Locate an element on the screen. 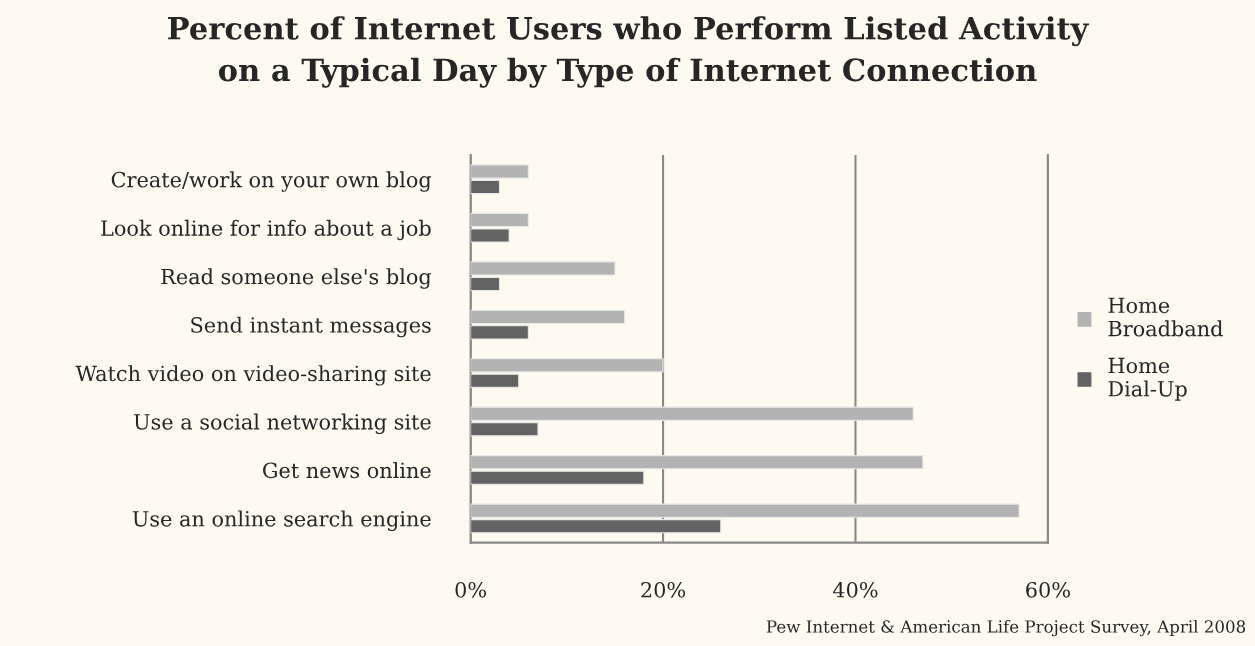  x-tick-label: 40% is located at coordinates (855, 589).